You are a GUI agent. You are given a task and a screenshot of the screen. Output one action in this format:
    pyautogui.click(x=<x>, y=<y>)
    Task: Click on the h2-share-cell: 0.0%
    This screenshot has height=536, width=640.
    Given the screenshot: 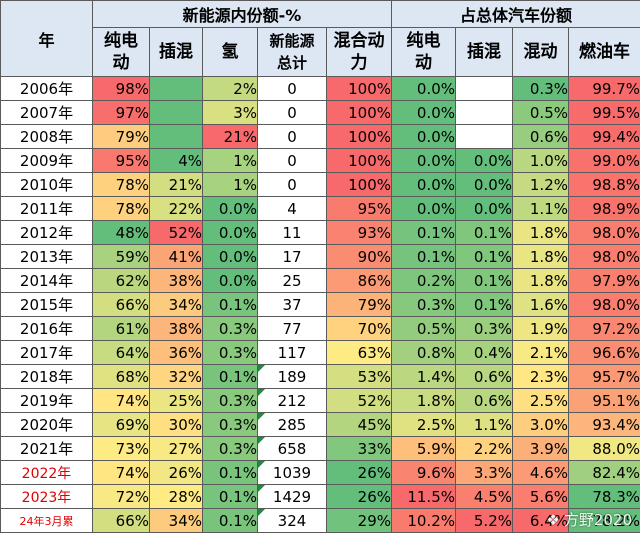 What is the action you would take?
    pyautogui.click(x=230, y=280)
    